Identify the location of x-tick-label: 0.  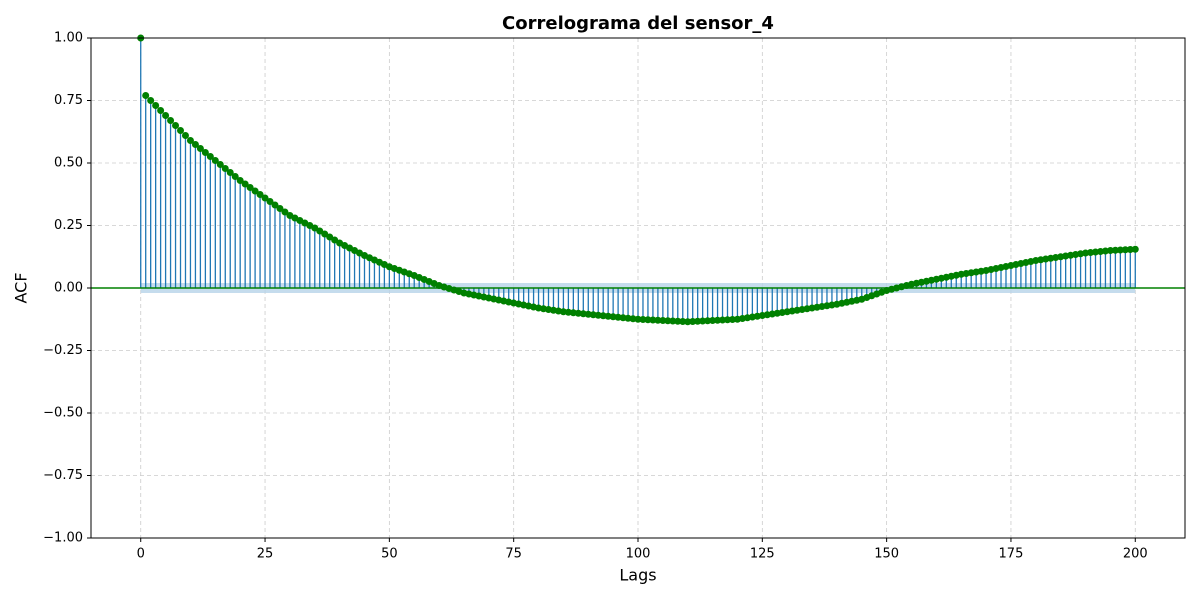
(141, 554).